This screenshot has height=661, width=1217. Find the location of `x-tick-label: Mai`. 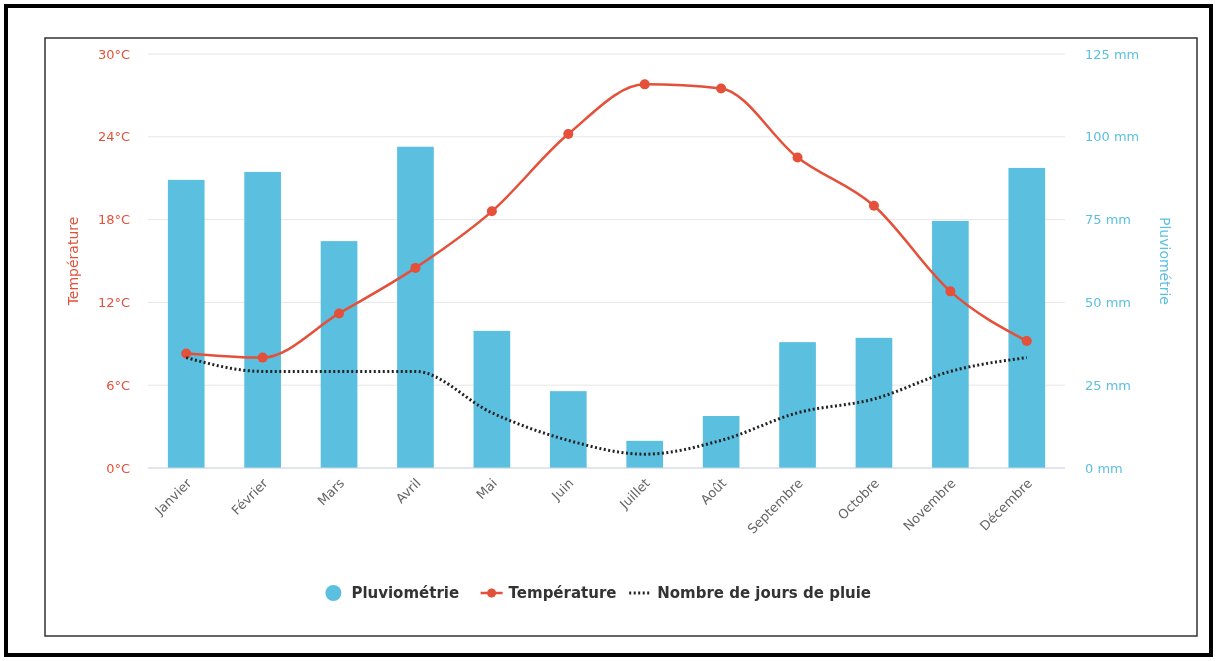

x-tick-label: Mai is located at coordinates (486, 489).